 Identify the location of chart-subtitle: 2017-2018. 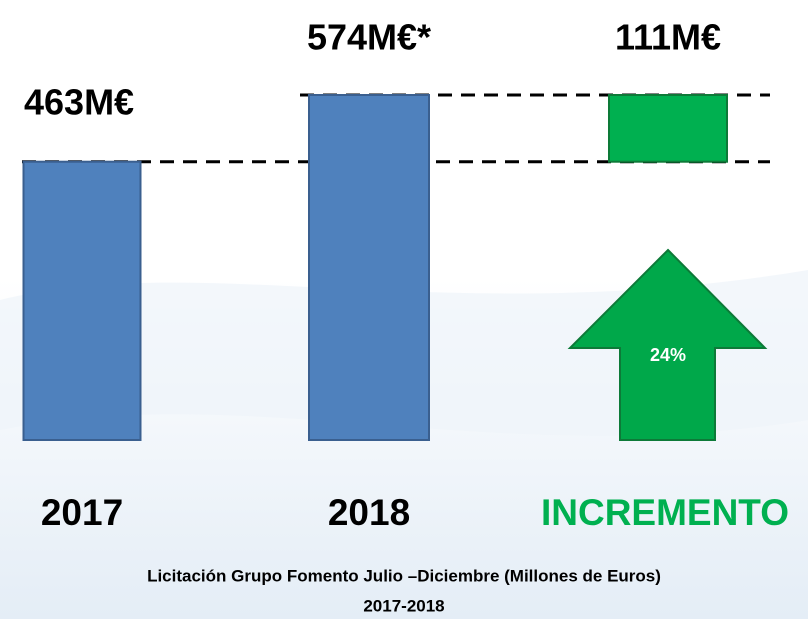
(403, 605).